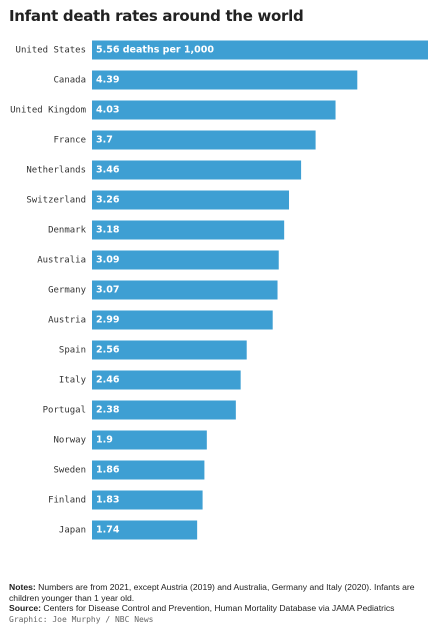 The image size is (443, 633). I want to click on value-label-finland: 1.83, so click(107, 500).